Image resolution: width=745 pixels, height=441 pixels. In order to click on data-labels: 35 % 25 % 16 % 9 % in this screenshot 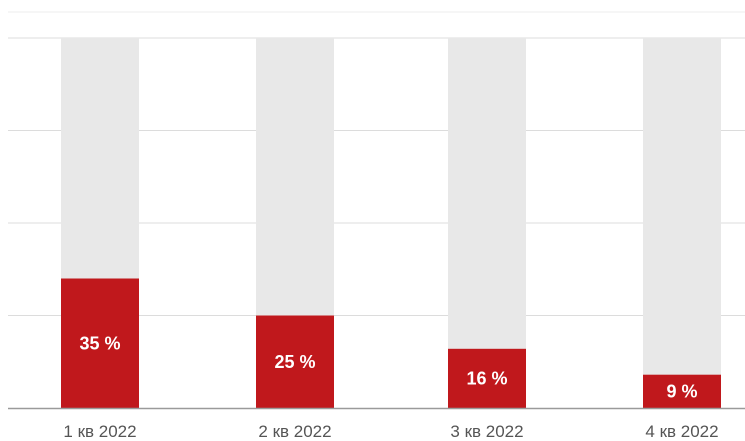, I will do `click(388, 367)`.